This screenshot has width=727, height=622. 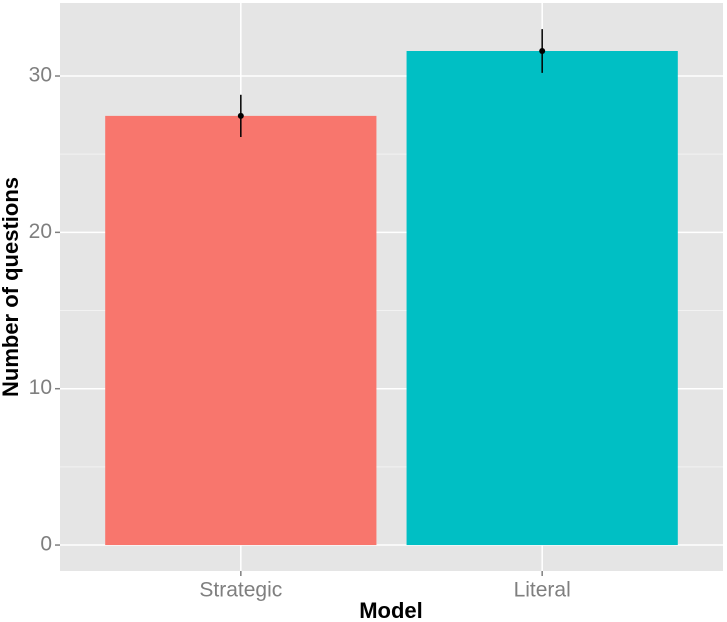 I want to click on y-tick-label: 20, so click(x=40, y=231).